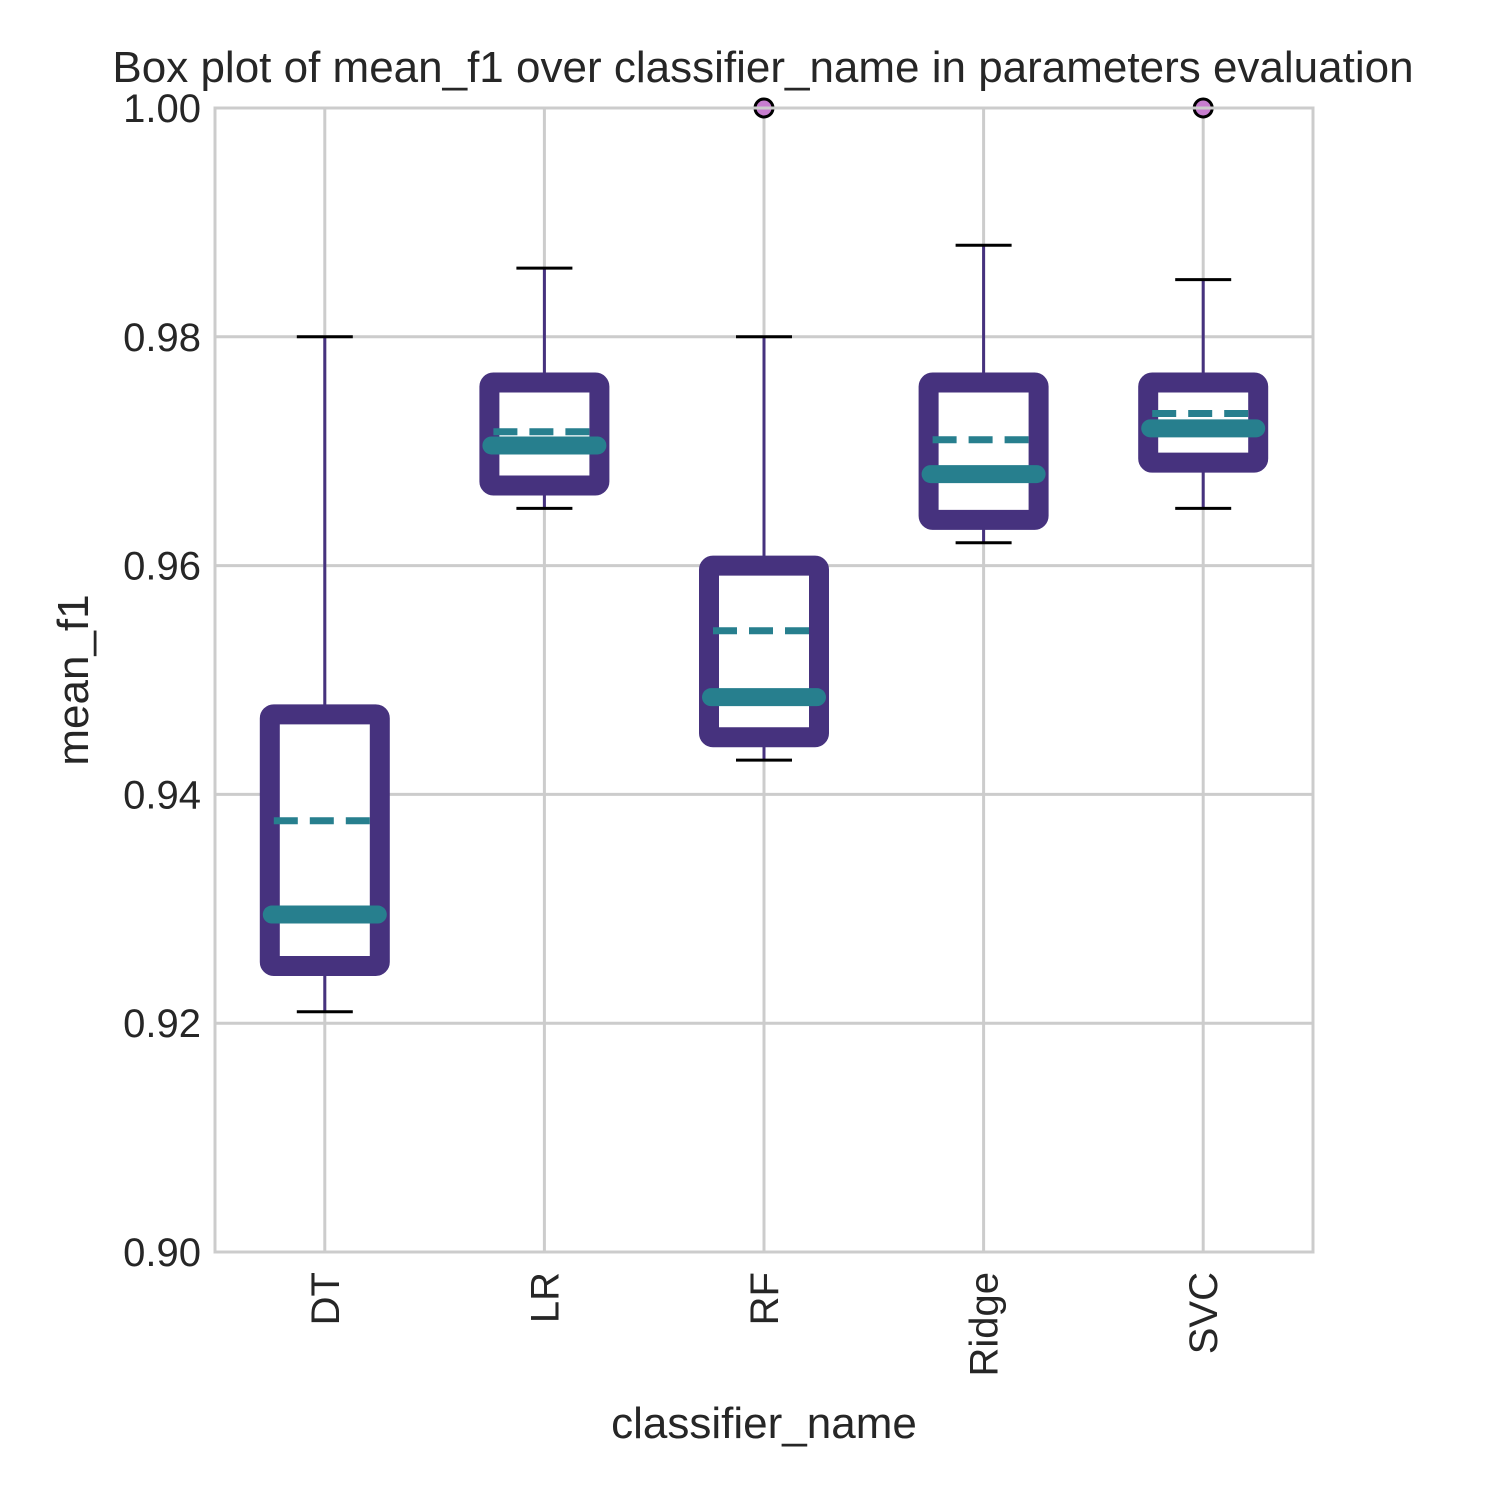 The image size is (1500, 1500). What do you see at coordinates (162, 567) in the screenshot?
I see `y-tick-label-3: 0.96` at bounding box center [162, 567].